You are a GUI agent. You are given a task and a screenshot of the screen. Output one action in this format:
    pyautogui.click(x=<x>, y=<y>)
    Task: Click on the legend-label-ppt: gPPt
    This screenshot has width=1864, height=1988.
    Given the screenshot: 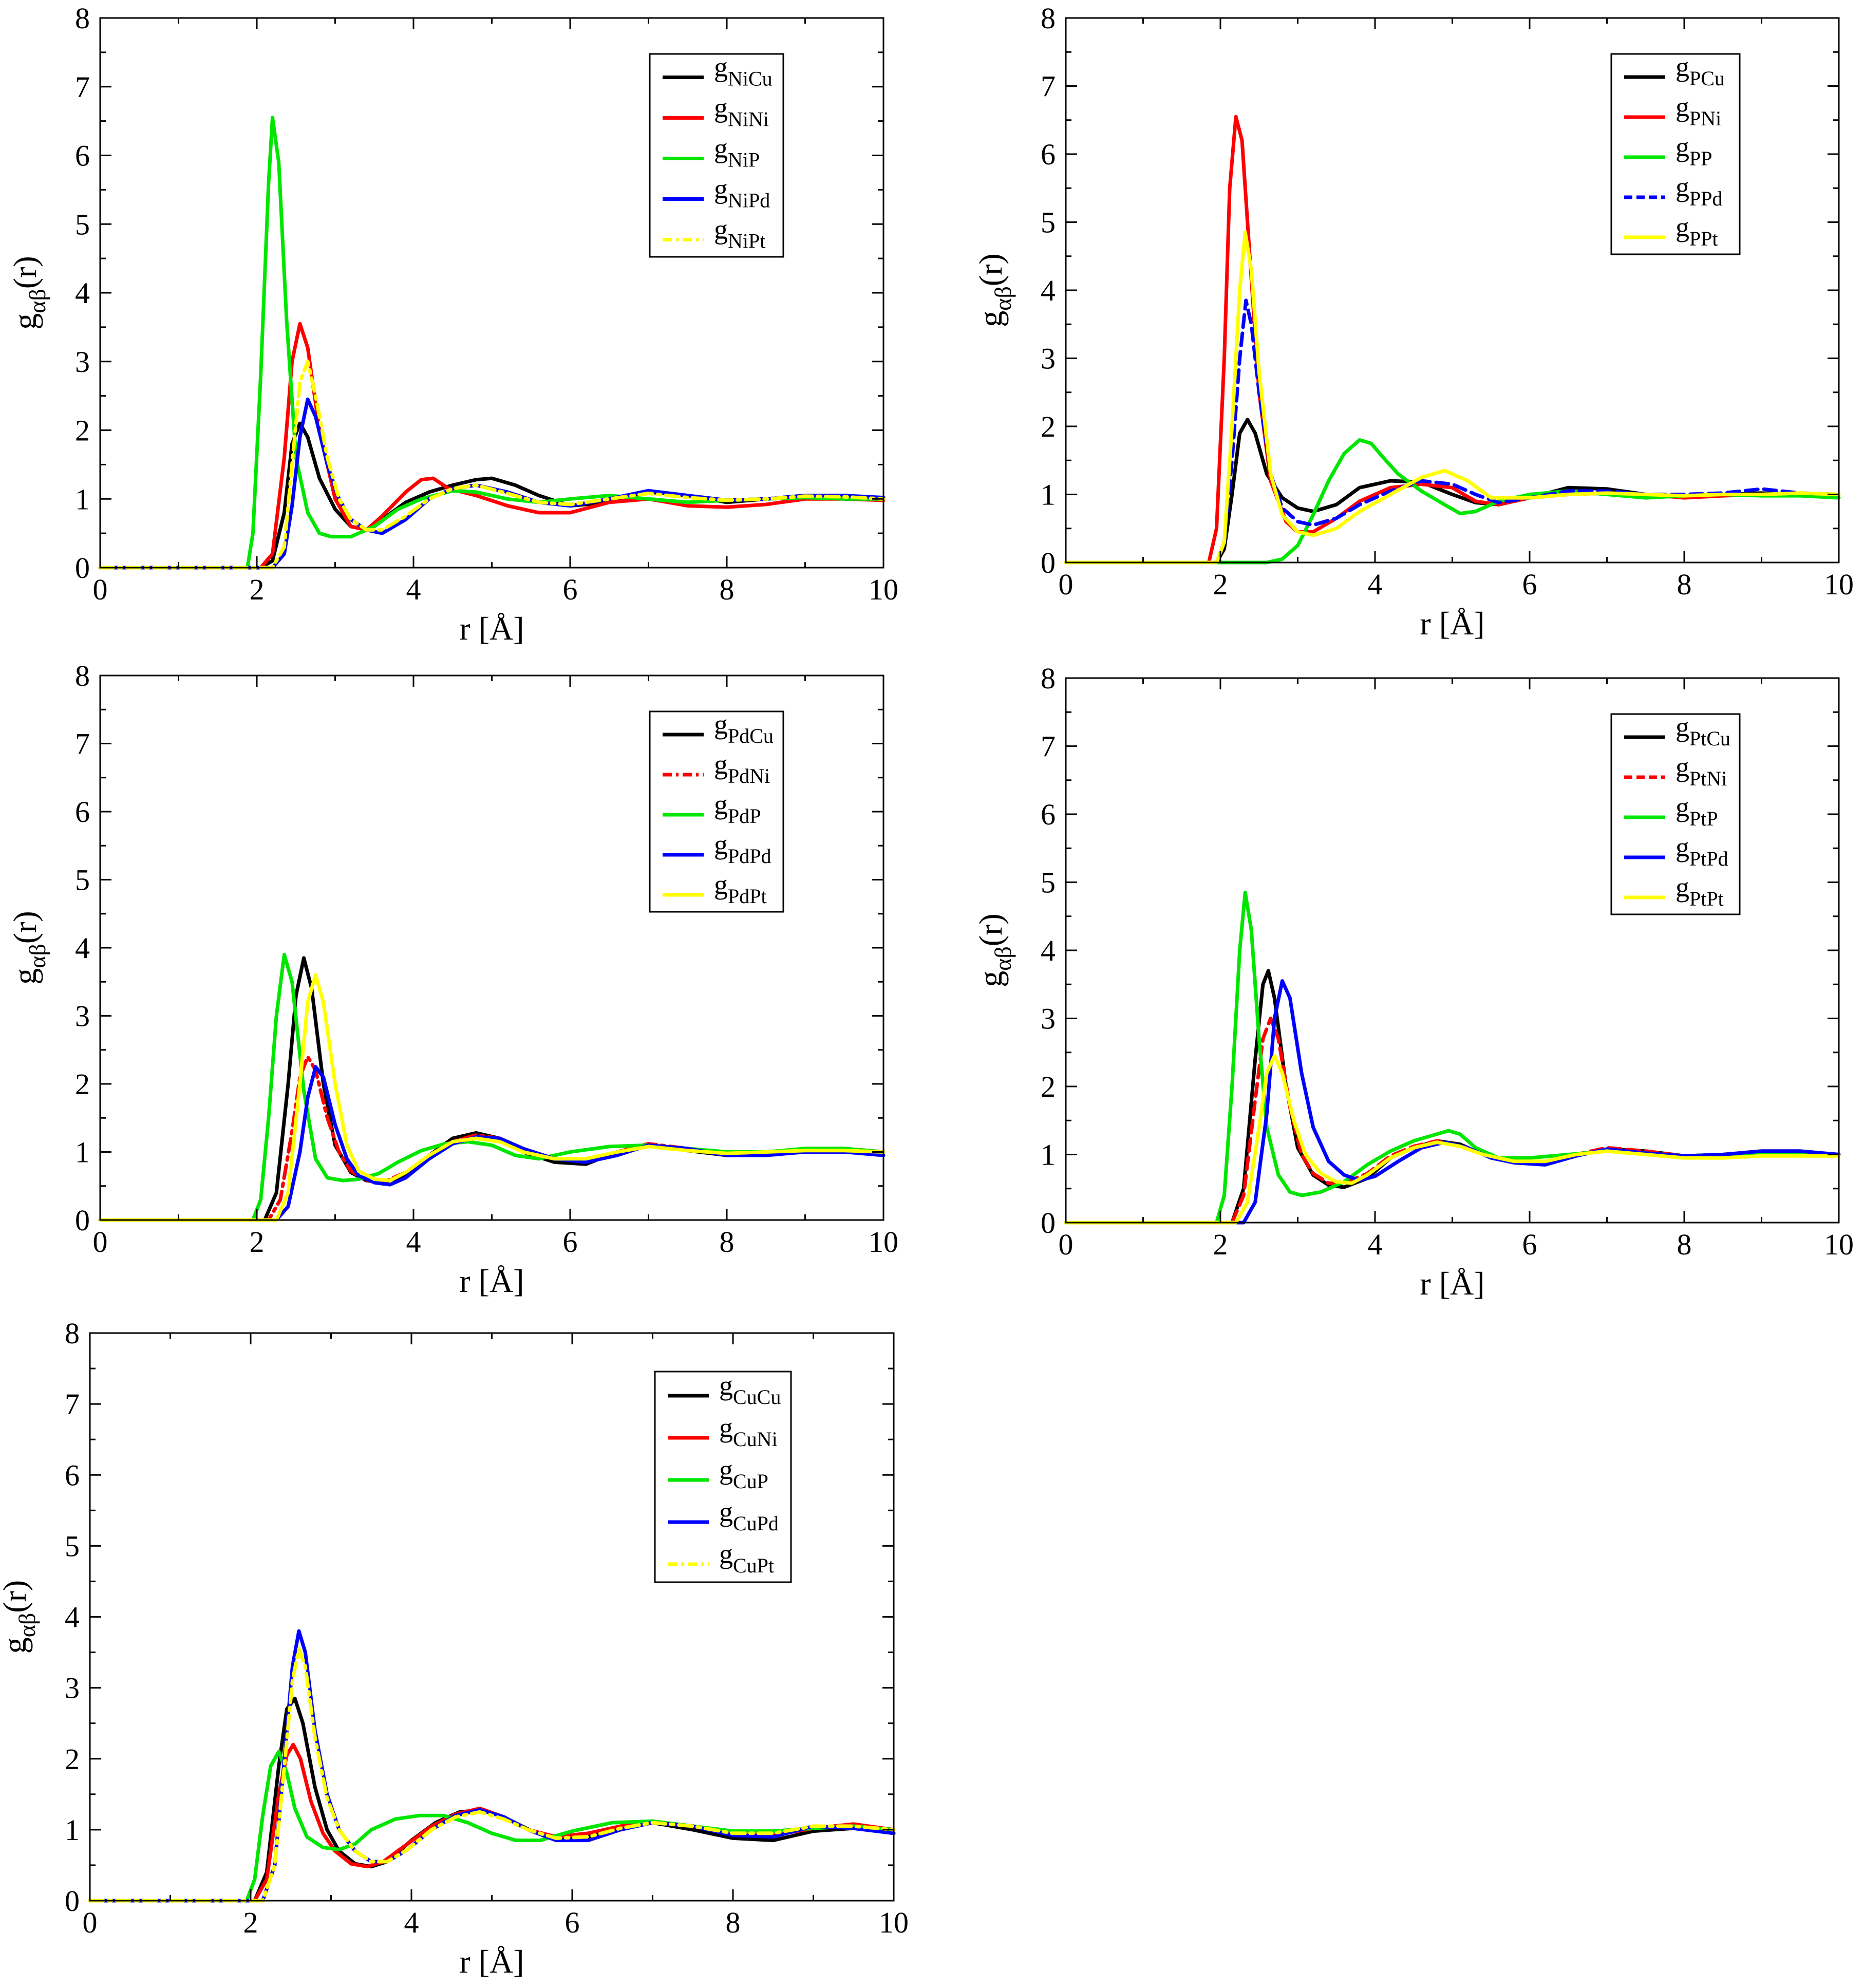 What is the action you would take?
    pyautogui.click(x=1696, y=231)
    